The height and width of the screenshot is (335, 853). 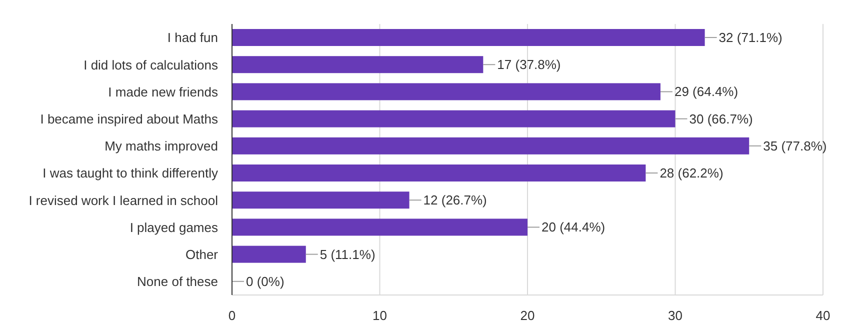 I want to click on y-tick-label: I was taught to think differently, so click(x=130, y=173).